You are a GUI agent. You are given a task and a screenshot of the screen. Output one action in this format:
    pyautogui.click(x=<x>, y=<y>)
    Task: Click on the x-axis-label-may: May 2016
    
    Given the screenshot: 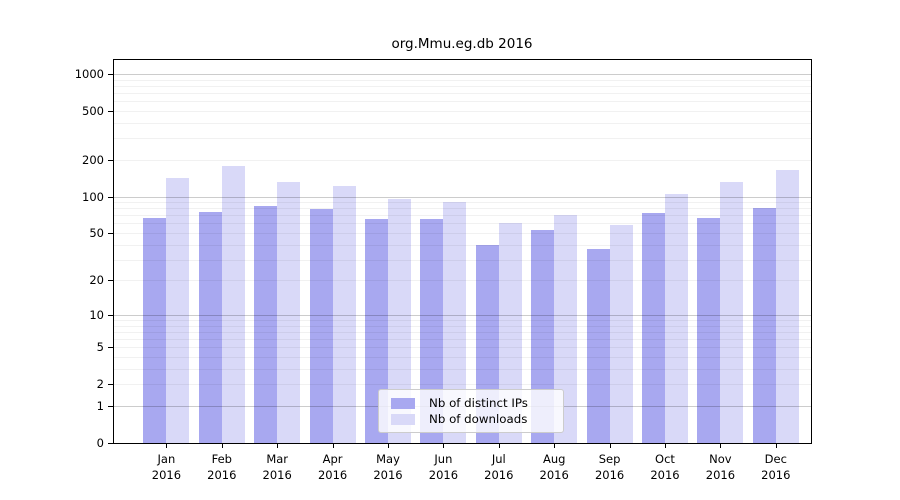 What is the action you would take?
    pyautogui.click(x=388, y=467)
    